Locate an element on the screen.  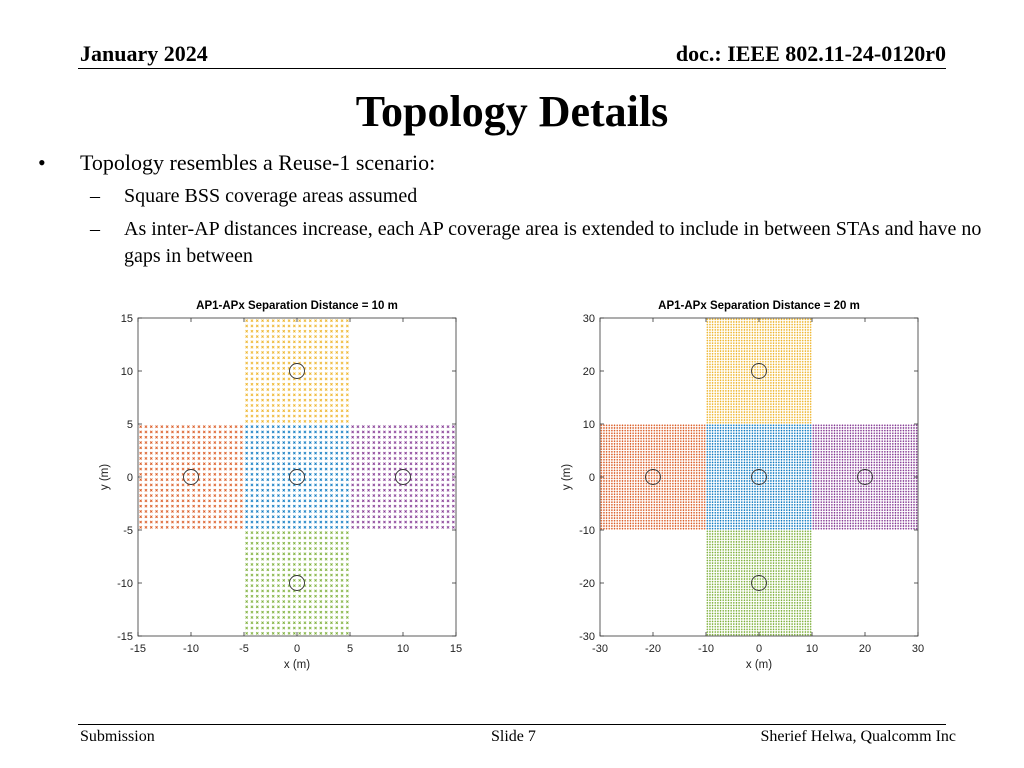
chart2-xtick-label: 0 is located at coordinates (759, 649).